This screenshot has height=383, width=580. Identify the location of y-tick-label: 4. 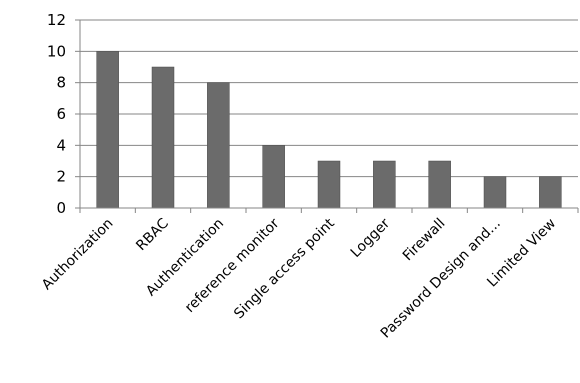
(61, 145).